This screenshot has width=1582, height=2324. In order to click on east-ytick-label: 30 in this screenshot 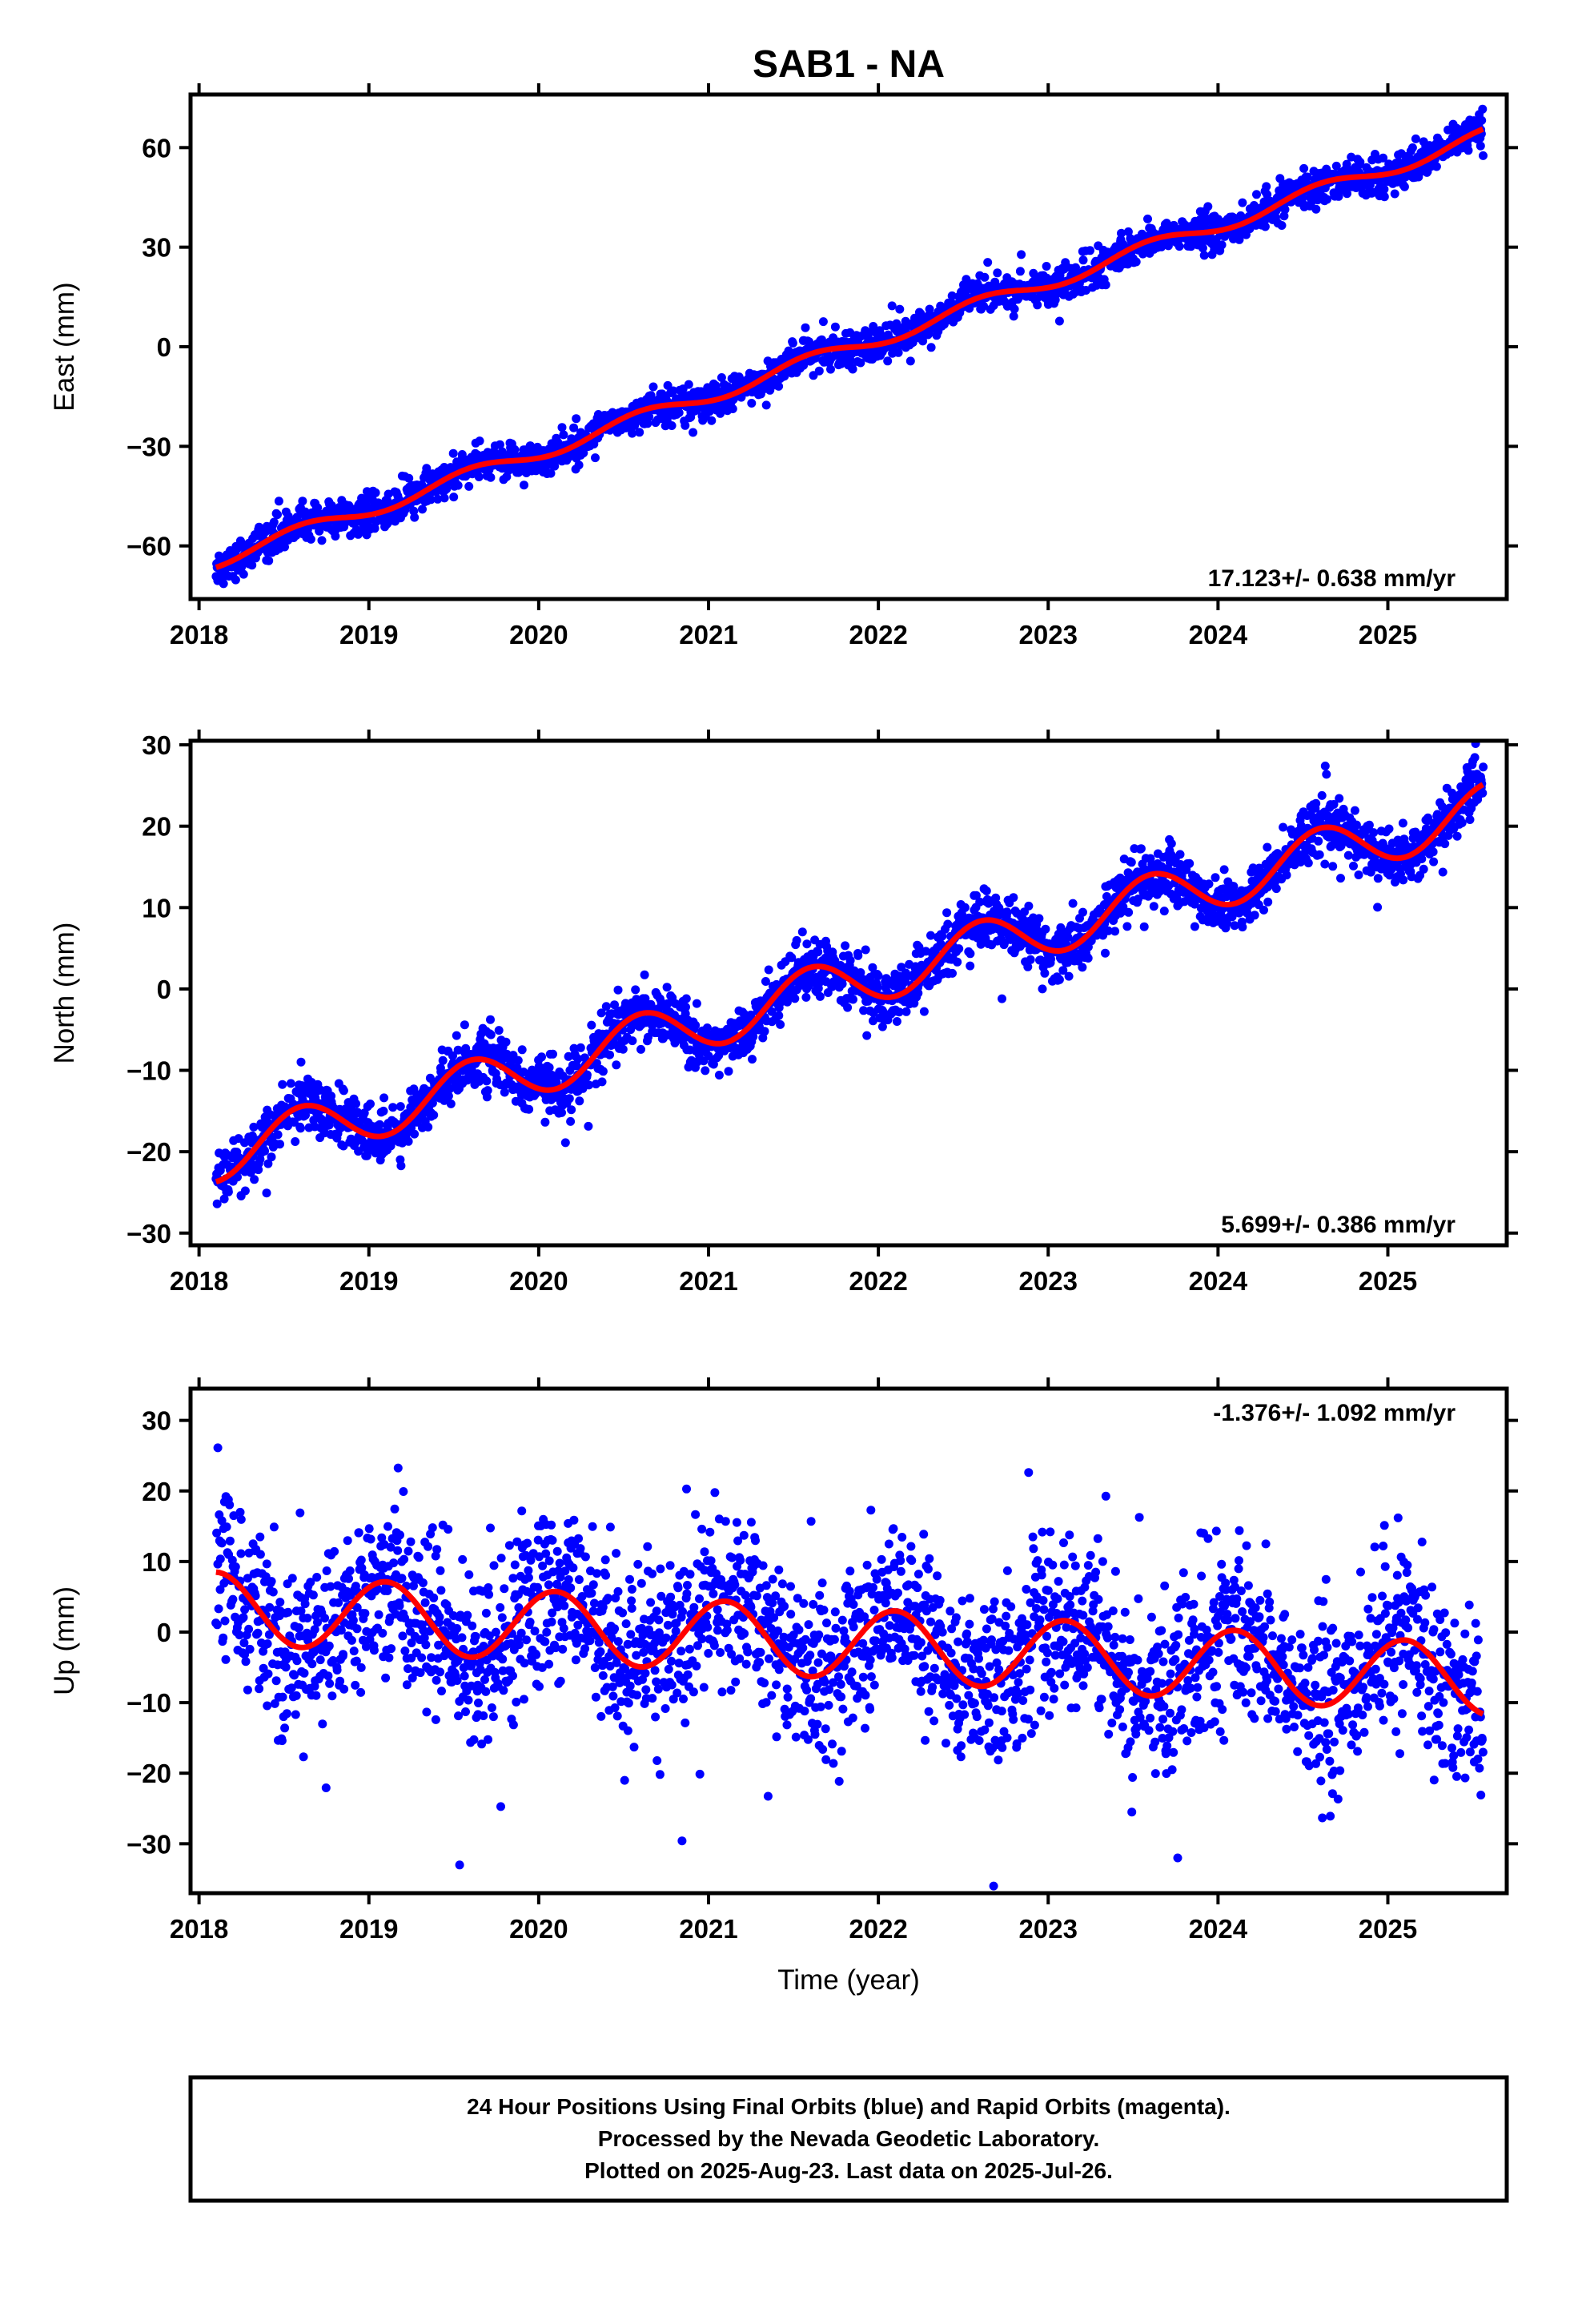, I will do `click(156, 248)`.